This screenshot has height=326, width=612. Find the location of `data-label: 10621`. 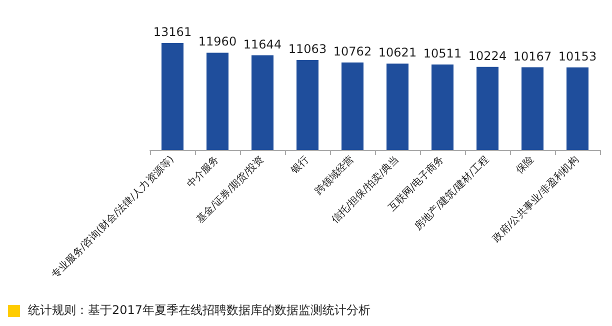

data-label: 10621 is located at coordinates (397, 53).